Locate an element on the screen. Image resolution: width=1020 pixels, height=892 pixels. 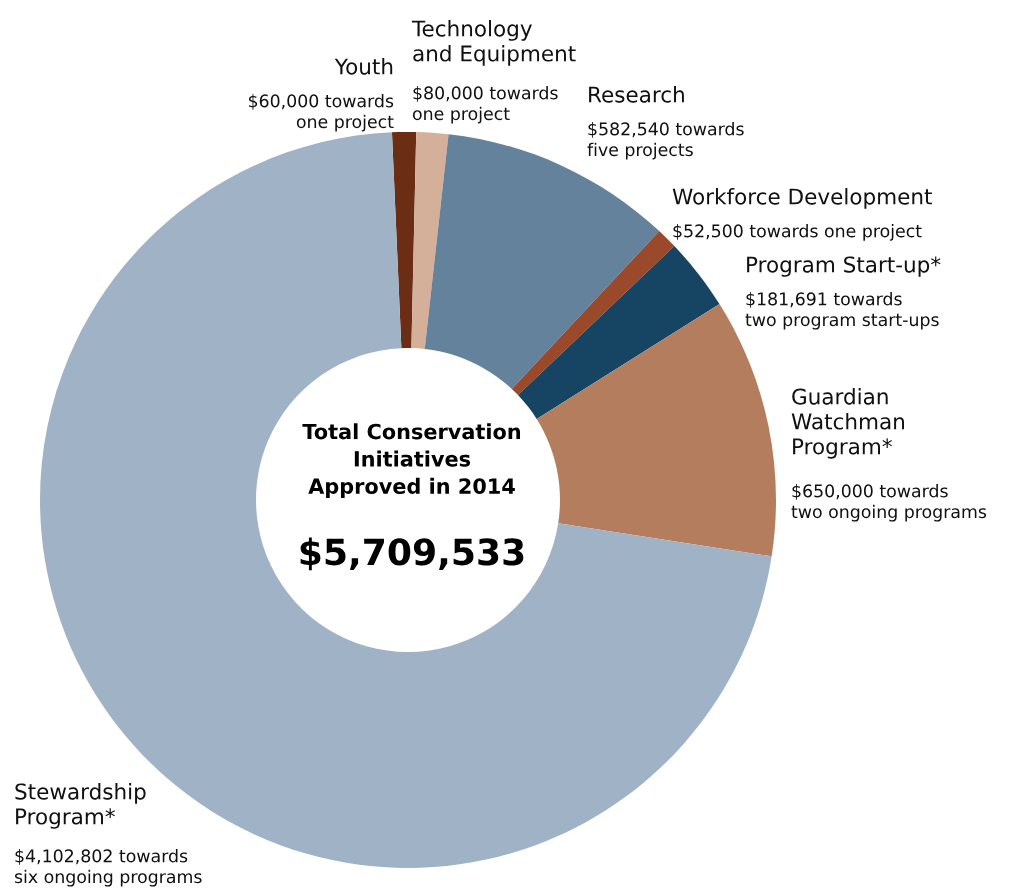
data-label: $650,000 towards two ongoing programs is located at coordinates (889, 503).